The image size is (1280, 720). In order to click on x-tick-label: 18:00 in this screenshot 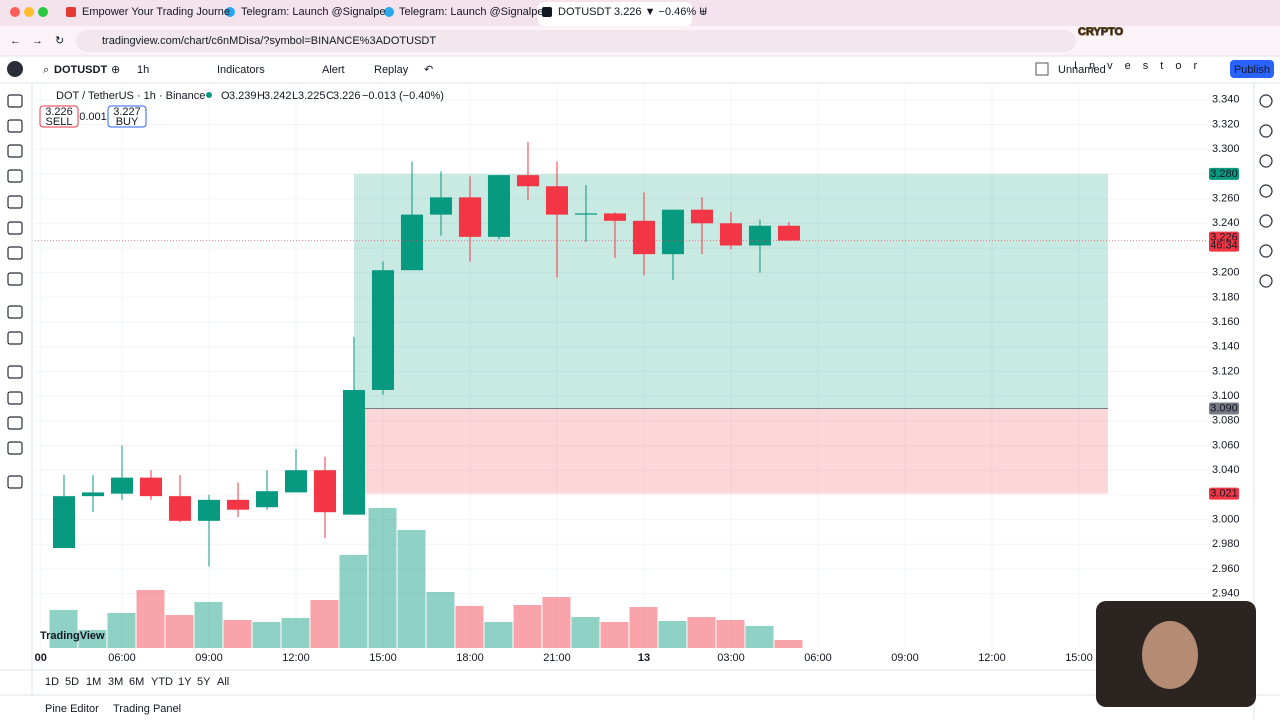, I will do `click(470, 658)`.